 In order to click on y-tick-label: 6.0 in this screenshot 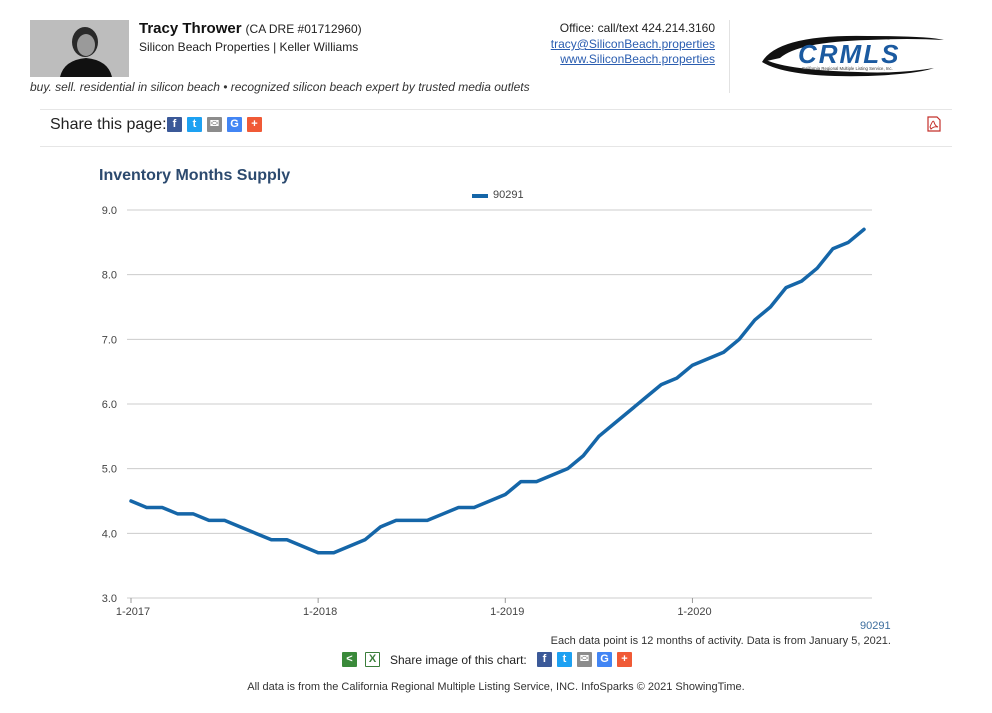, I will do `click(109, 405)`.